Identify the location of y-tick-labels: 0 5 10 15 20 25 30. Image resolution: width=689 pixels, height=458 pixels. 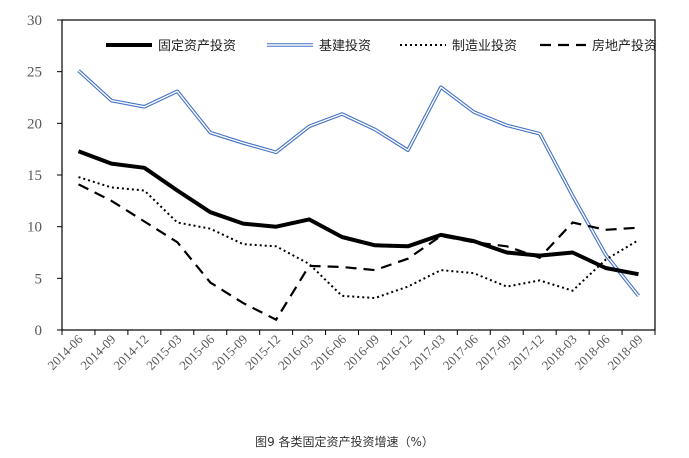
(34, 176).